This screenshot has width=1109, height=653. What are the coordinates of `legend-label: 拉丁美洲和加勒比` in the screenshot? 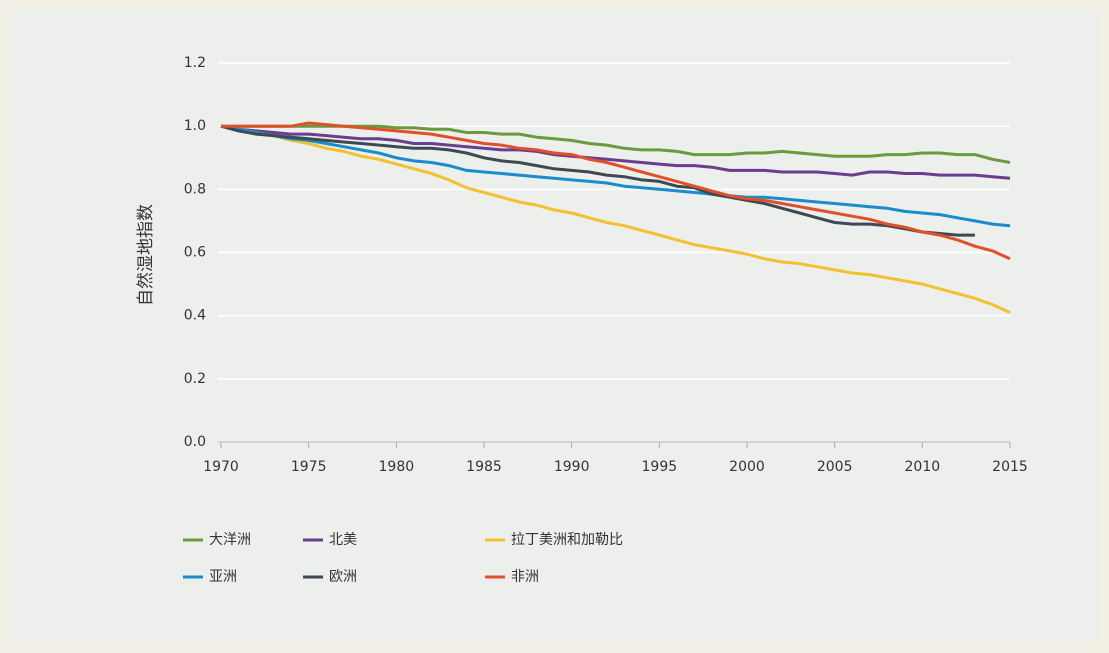 It's located at (567, 540).